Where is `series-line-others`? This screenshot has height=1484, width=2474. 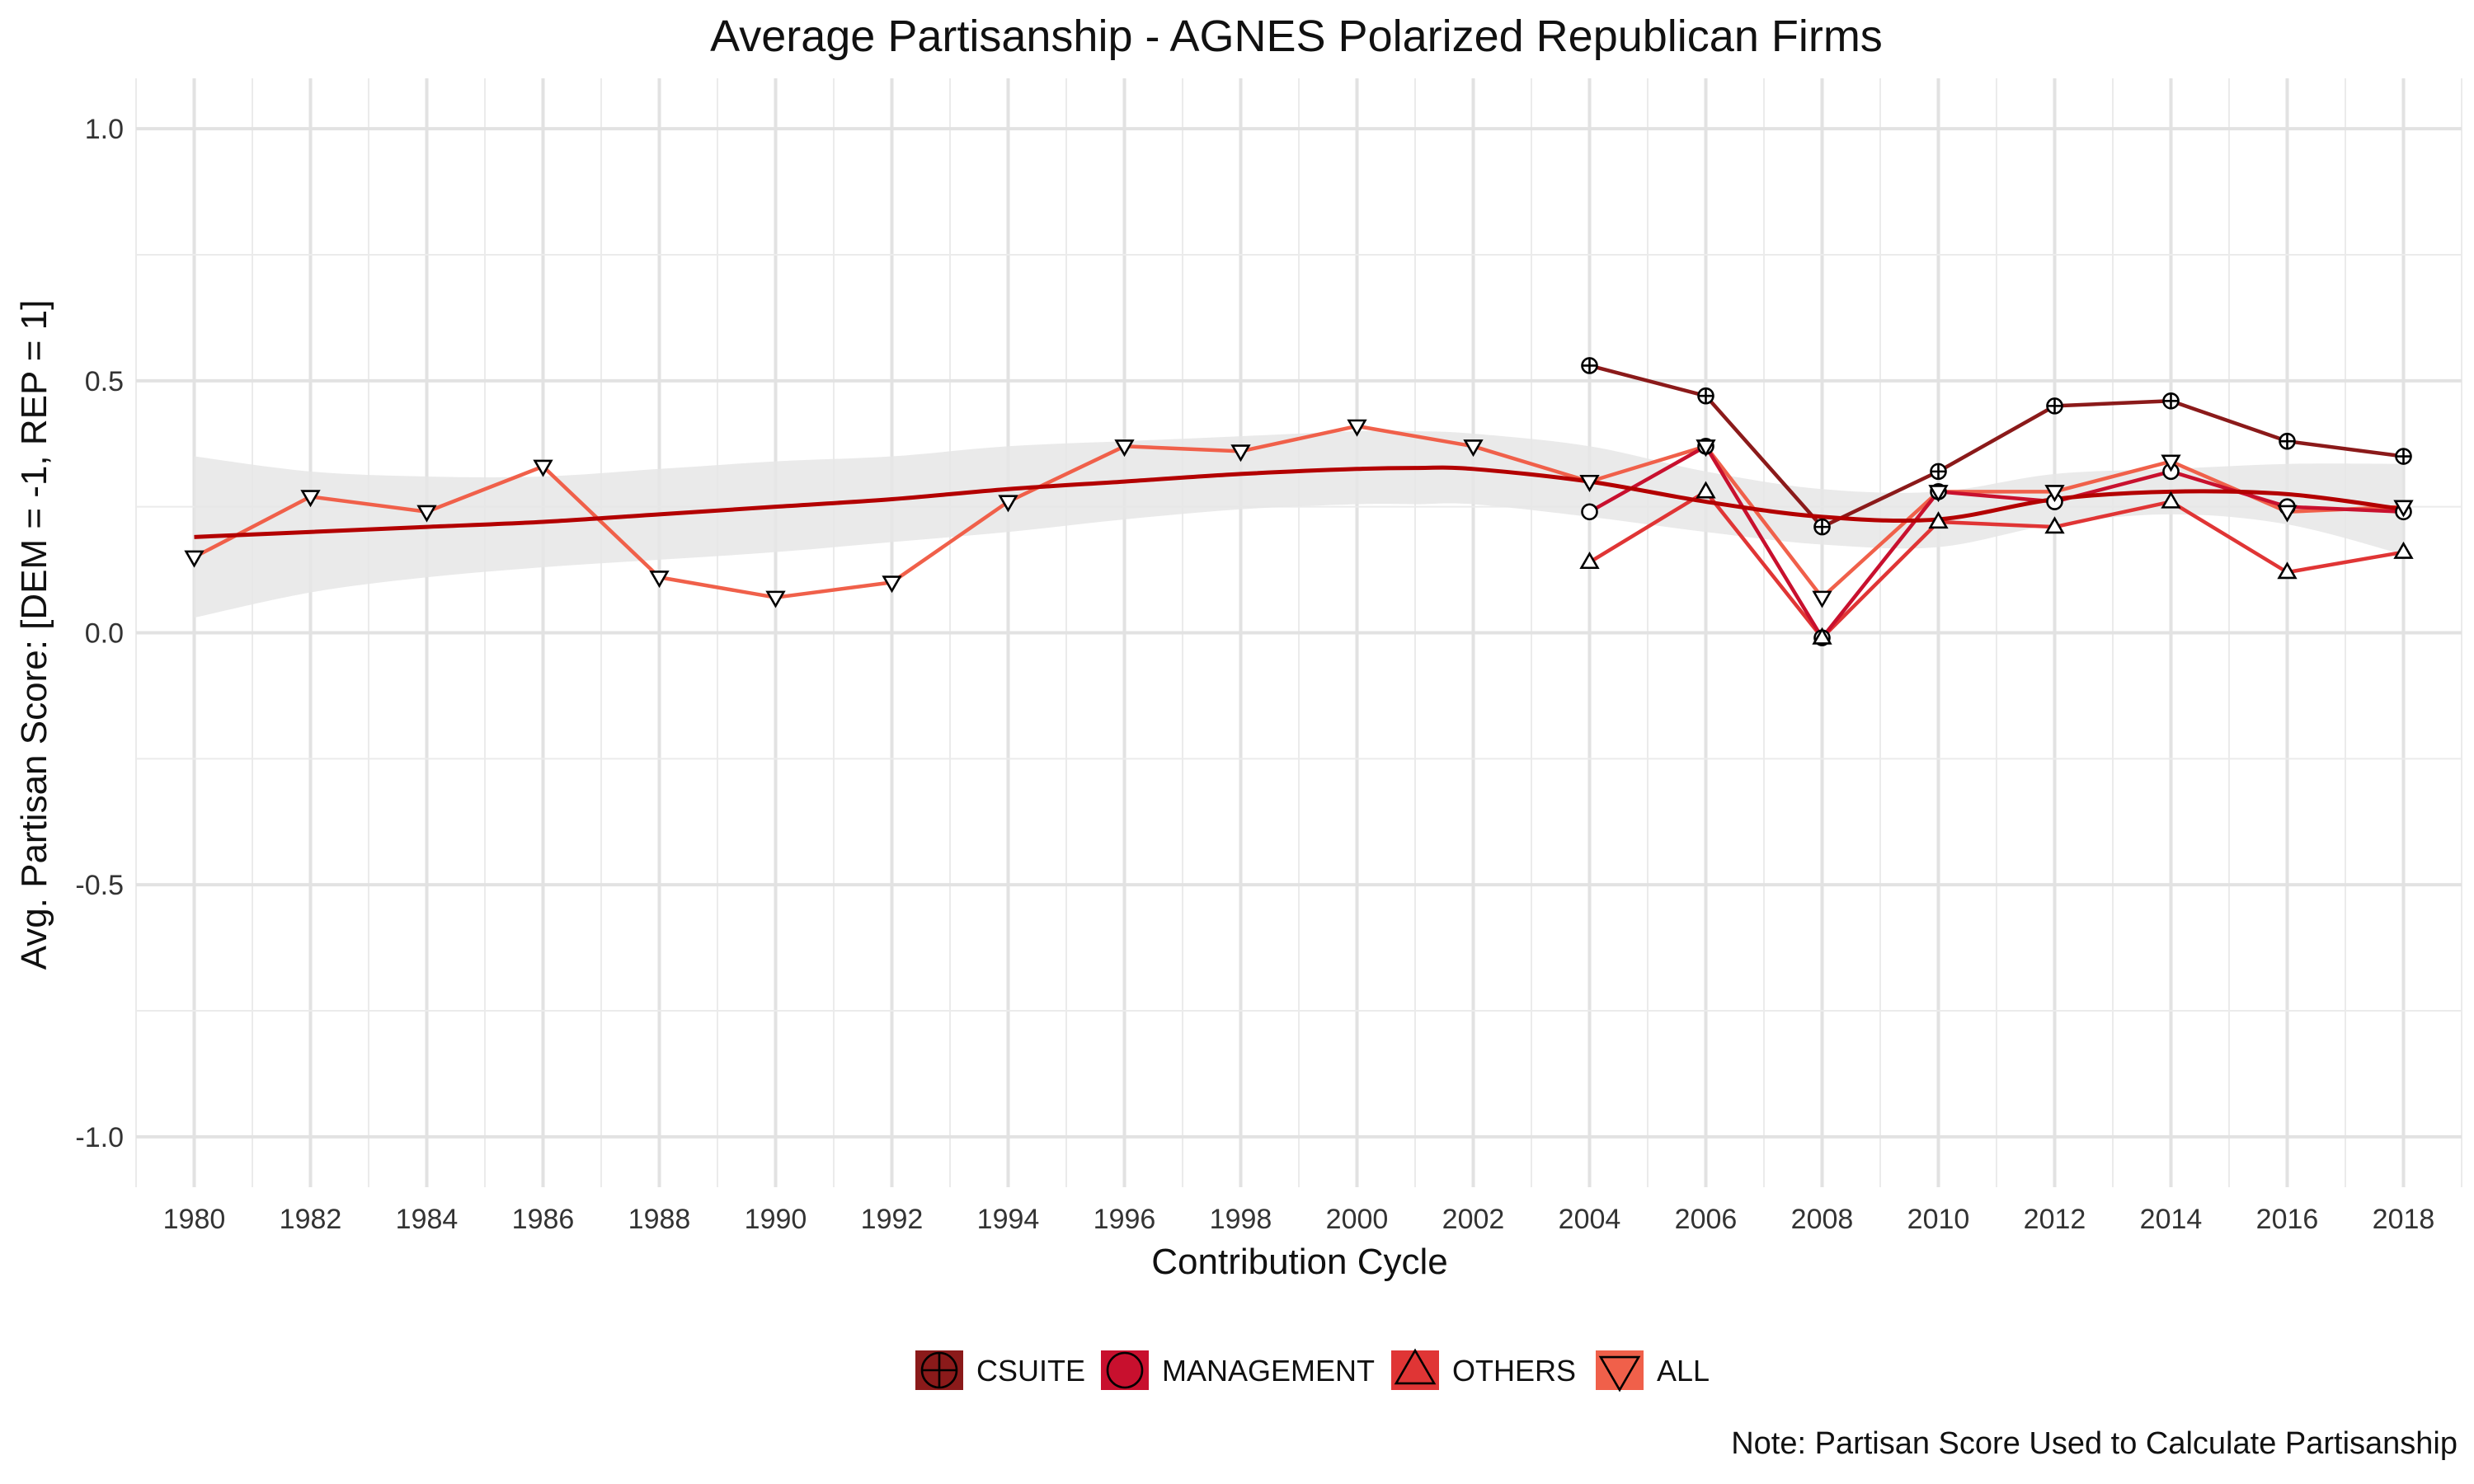
series-line-others is located at coordinates (1996, 565).